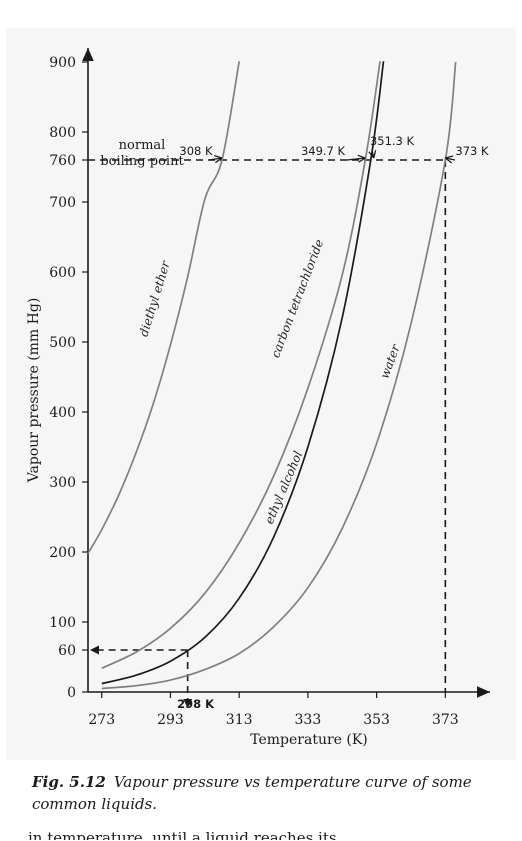 This screenshot has height=841, width=522. I want to click on y-tick-label: 200, so click(62, 553).